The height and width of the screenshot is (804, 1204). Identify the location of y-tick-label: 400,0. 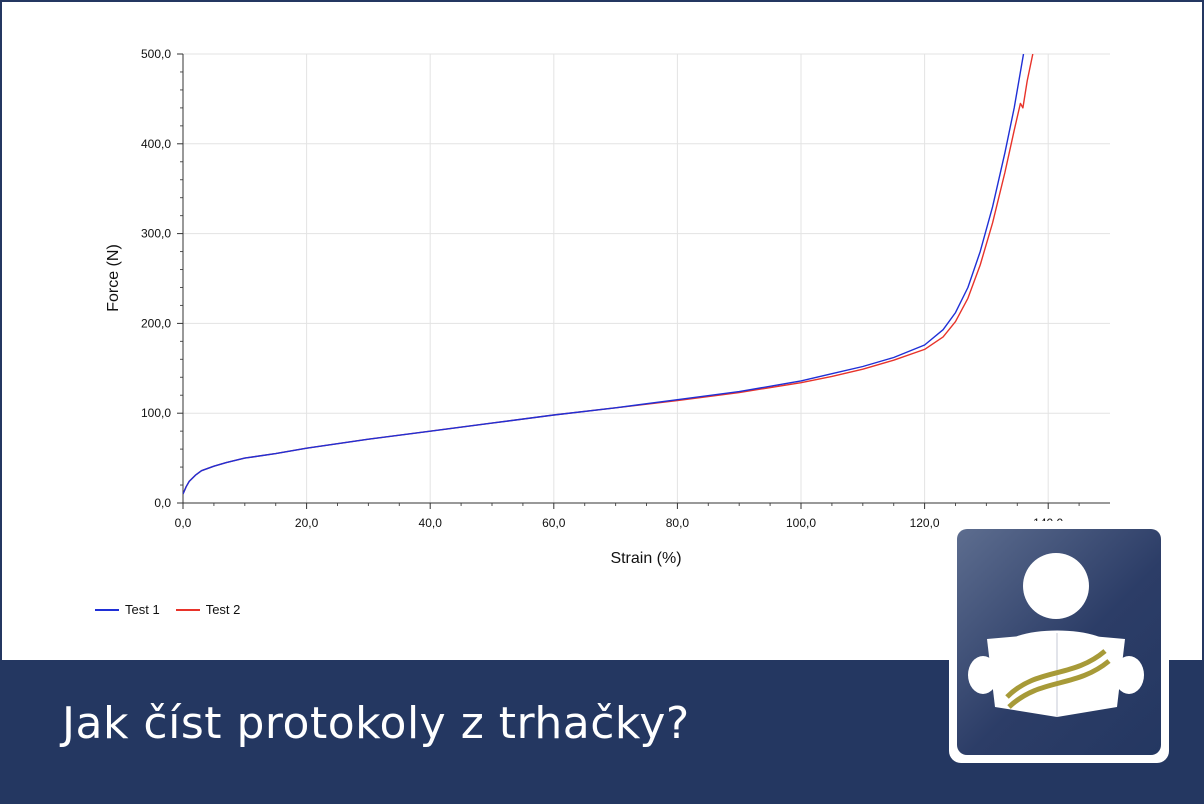
(156, 144).